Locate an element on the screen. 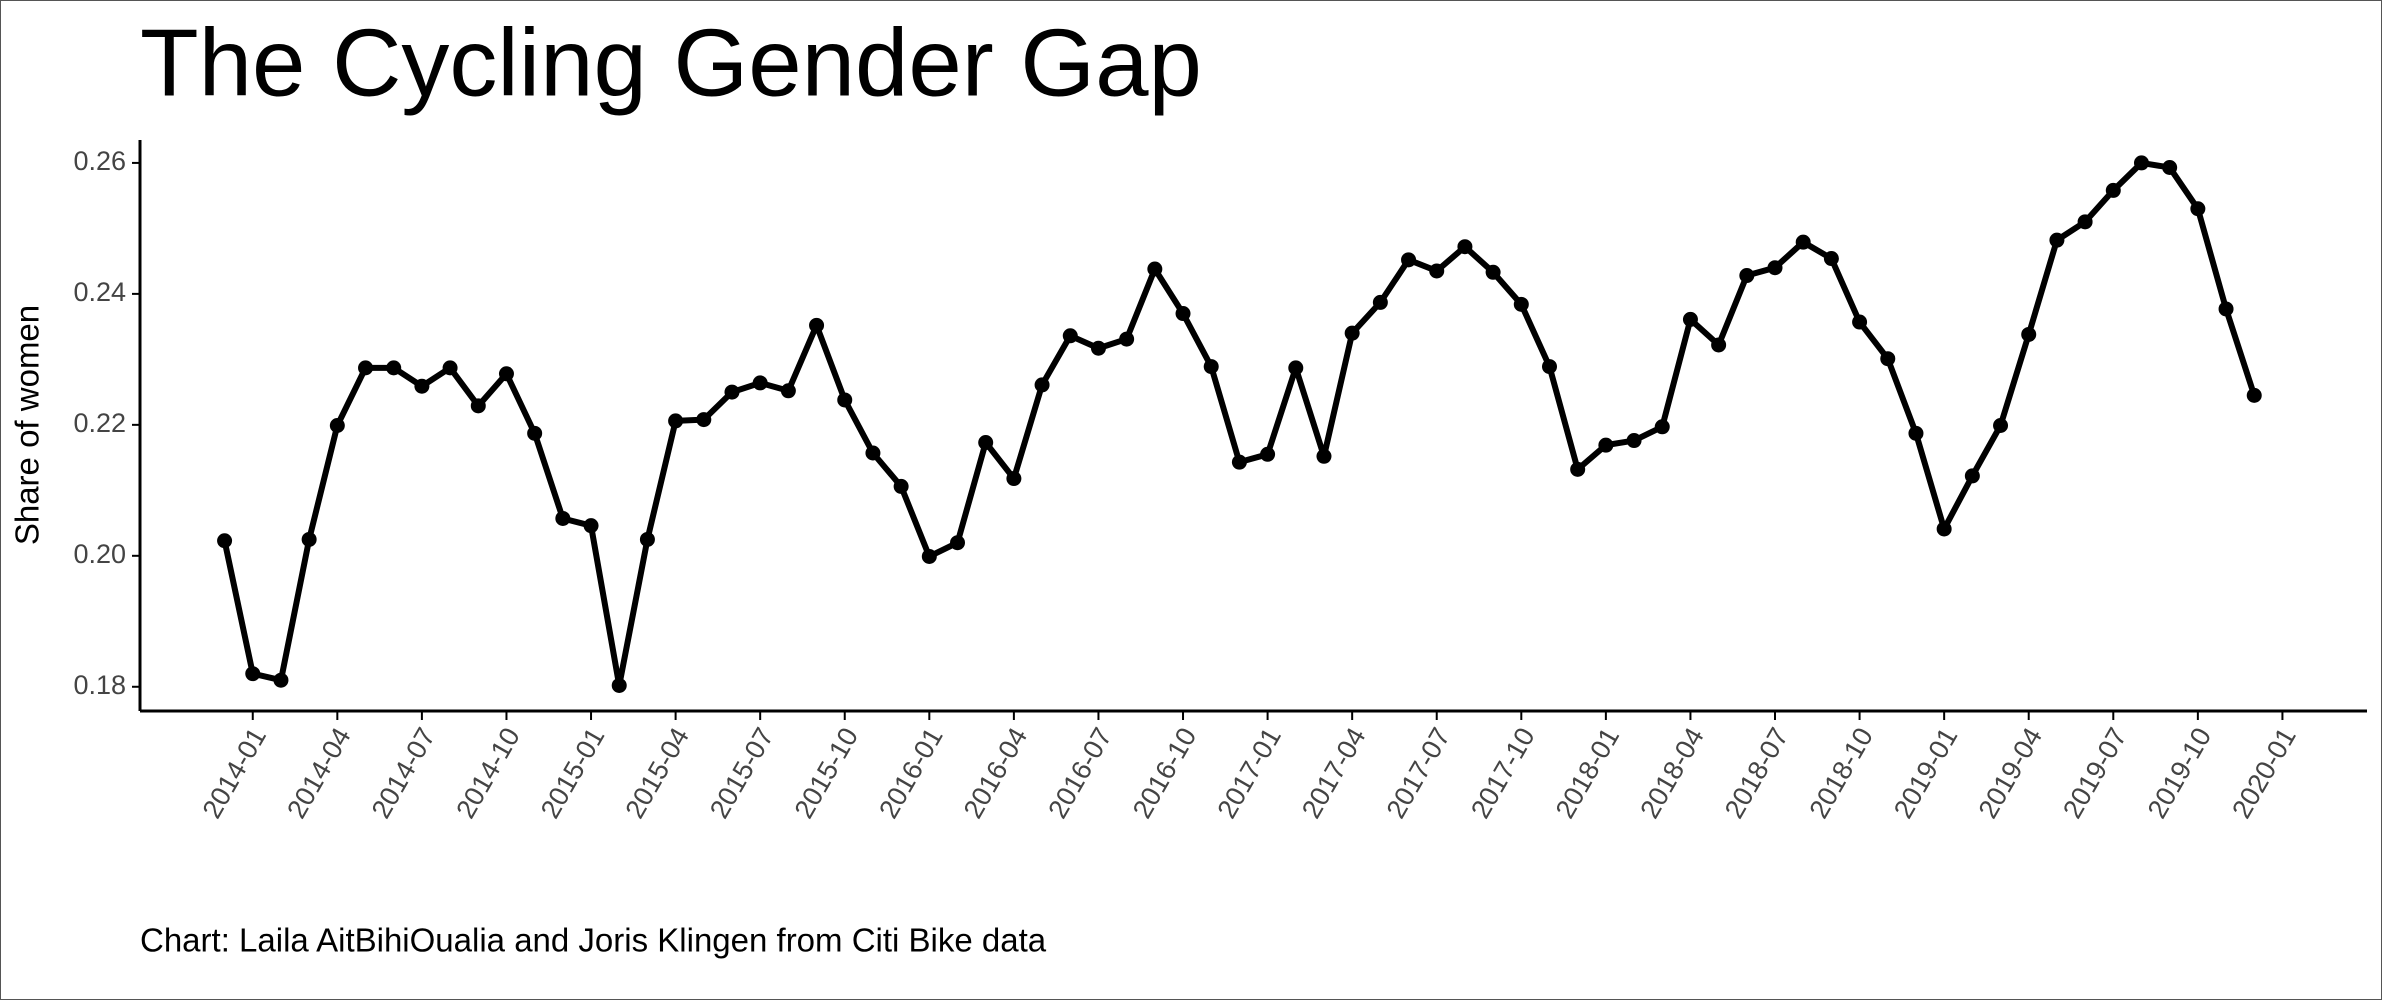 The image size is (2382, 1000). y-tick-label: 0.24 is located at coordinates (99, 292).